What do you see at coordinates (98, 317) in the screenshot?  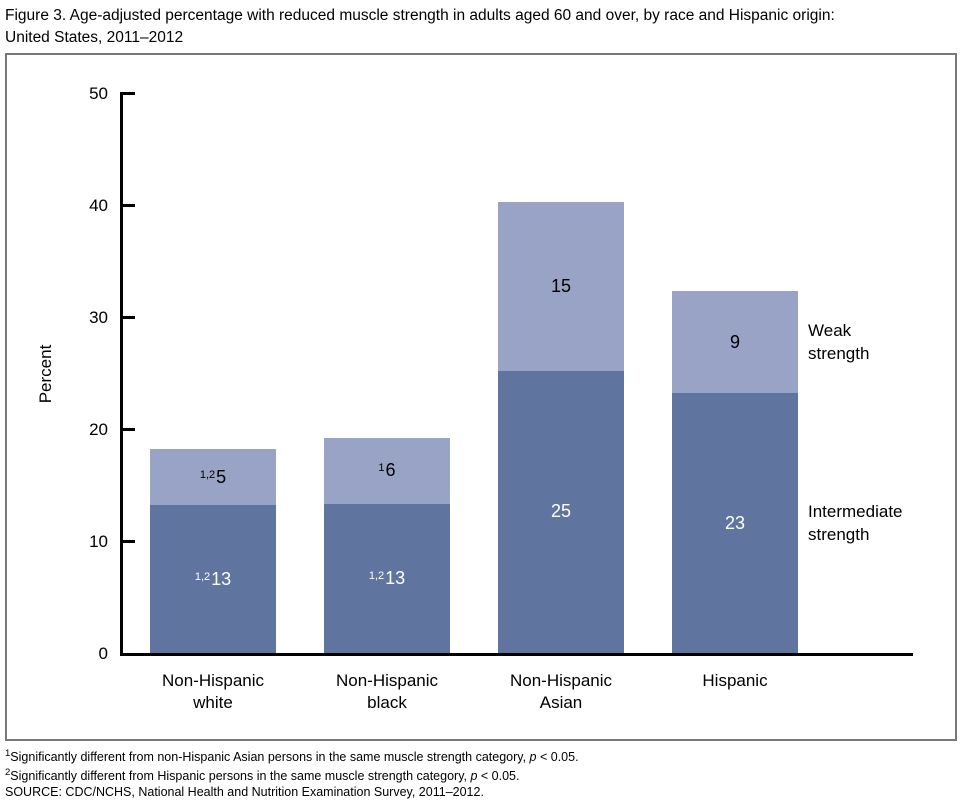 I see `y-tick-label: 30` at bounding box center [98, 317].